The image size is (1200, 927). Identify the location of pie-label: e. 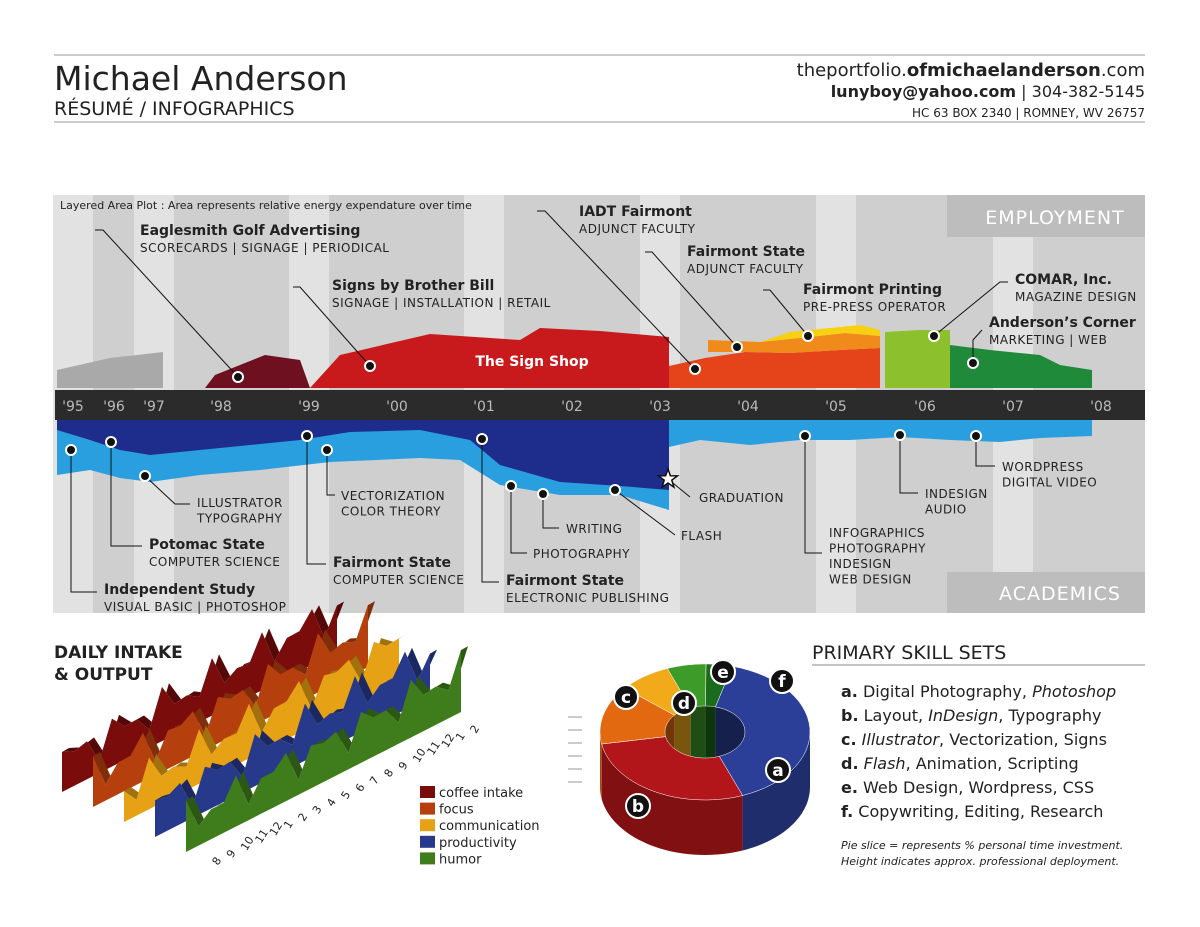
(723, 673).